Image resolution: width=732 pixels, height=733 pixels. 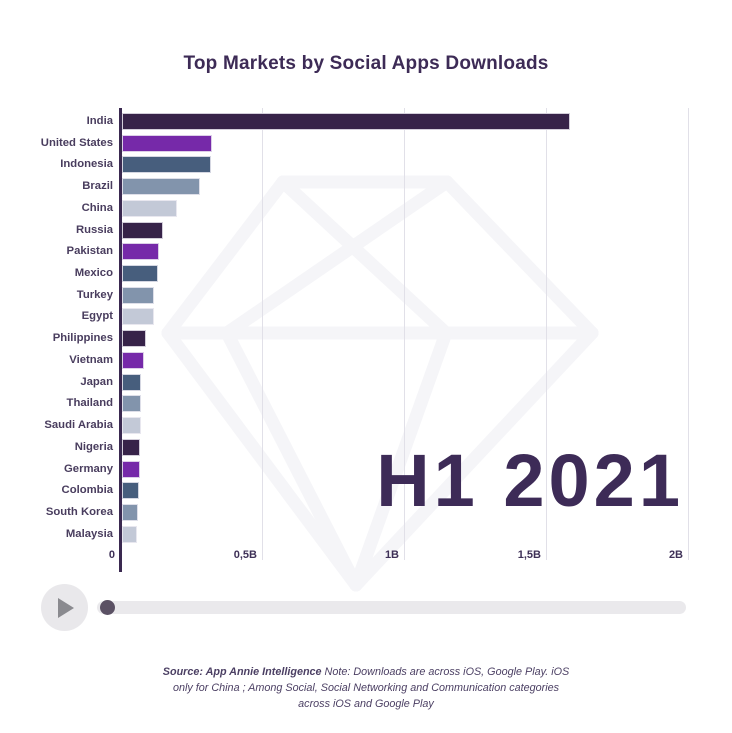 I want to click on bar-brazil, so click(x=160, y=187).